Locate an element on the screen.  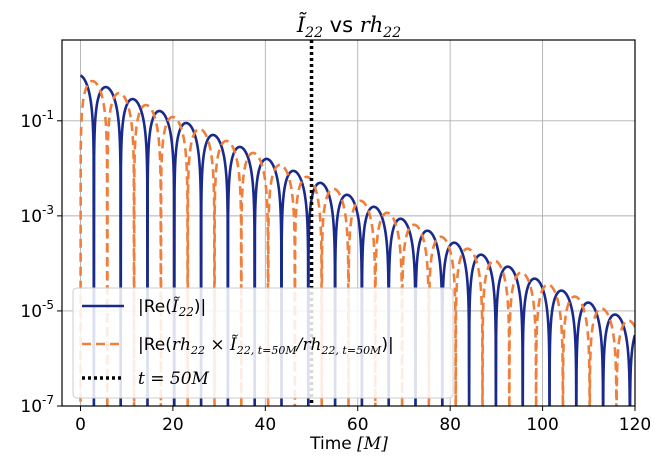
x-tick-label: 20 is located at coordinates (173, 425).